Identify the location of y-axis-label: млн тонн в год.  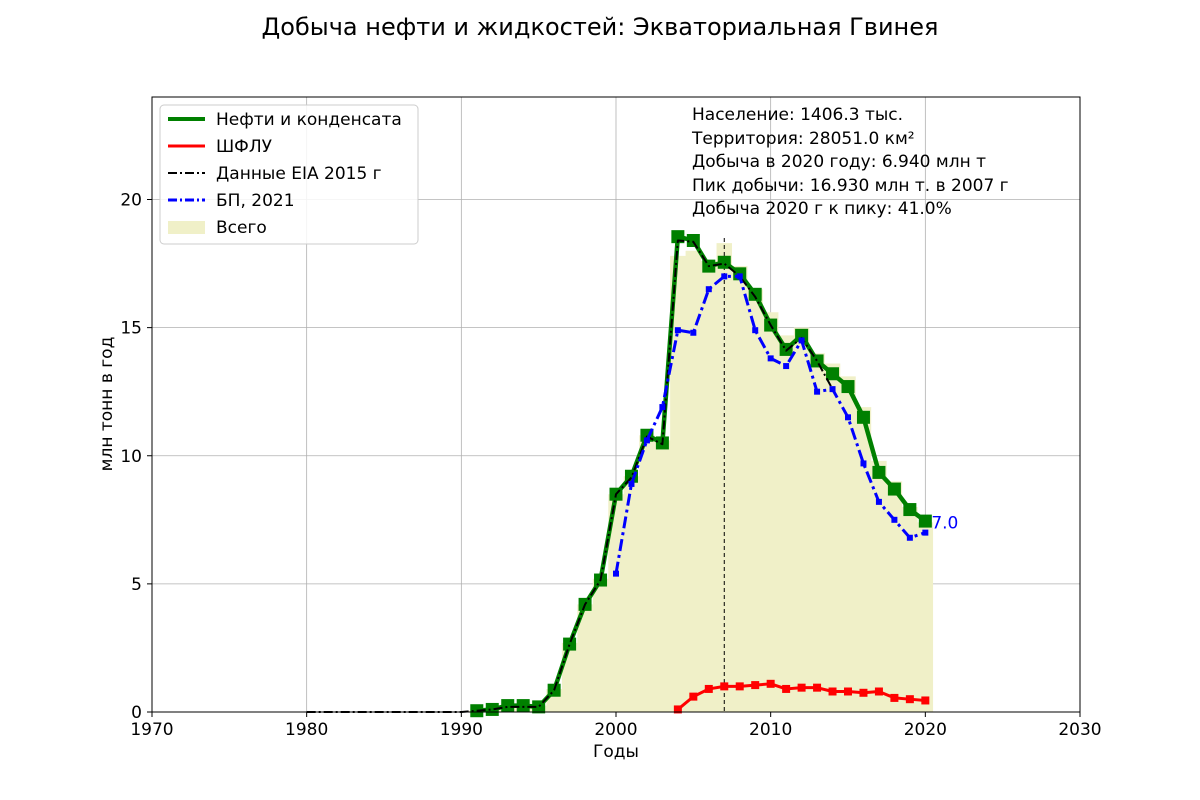
(107, 404).